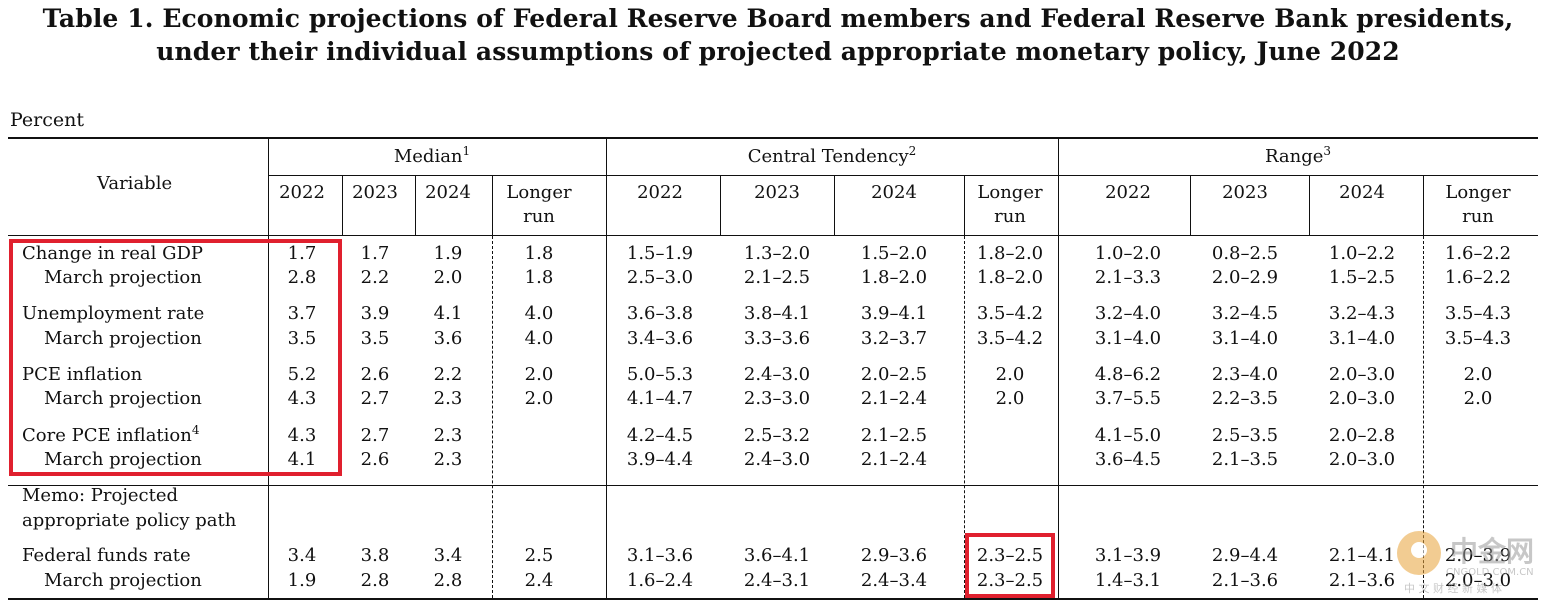 The image size is (1556, 605). I want to click on table-cell: 3.6–4.5, so click(1128, 459).